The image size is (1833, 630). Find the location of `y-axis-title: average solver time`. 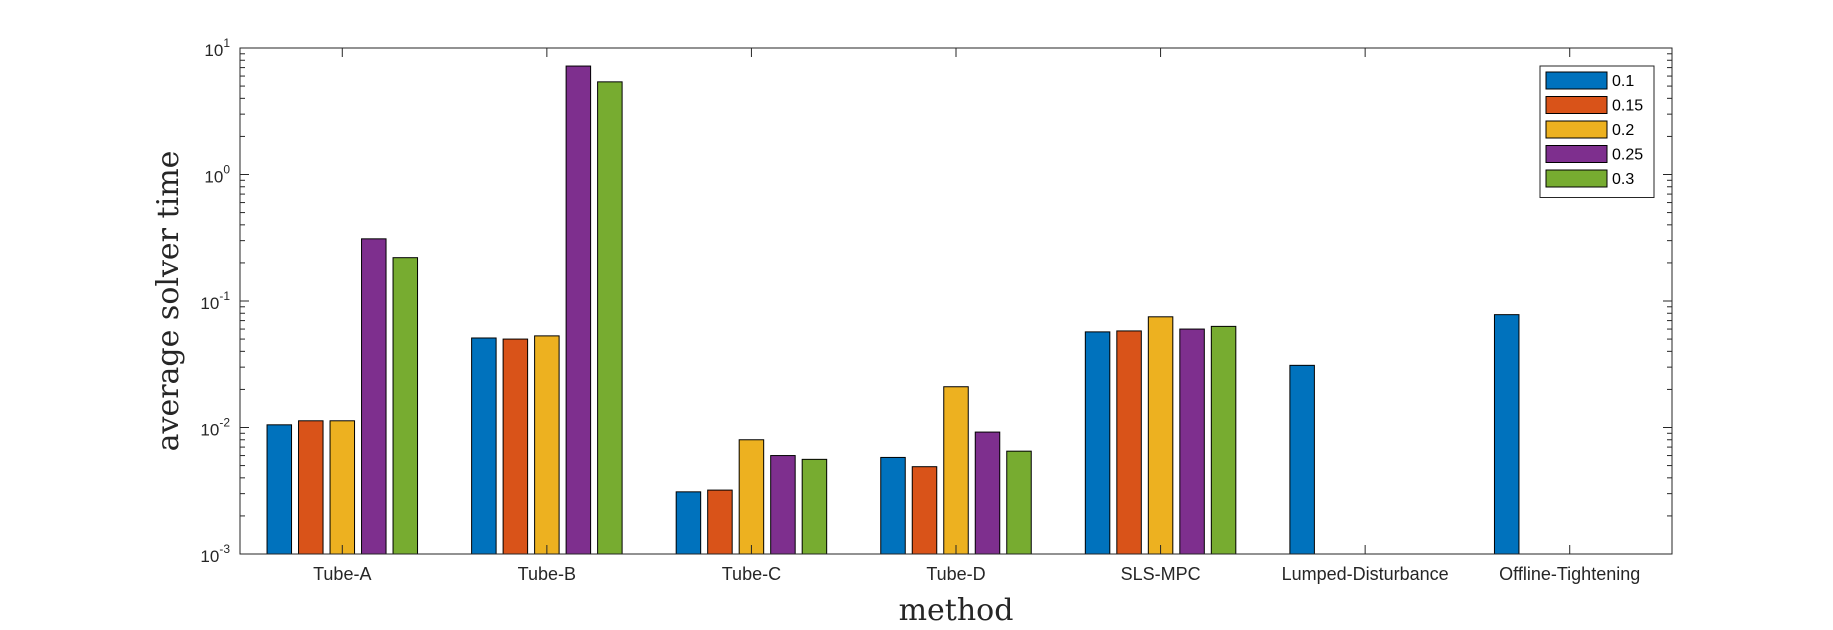

y-axis-title: average solver time is located at coordinates (168, 301).